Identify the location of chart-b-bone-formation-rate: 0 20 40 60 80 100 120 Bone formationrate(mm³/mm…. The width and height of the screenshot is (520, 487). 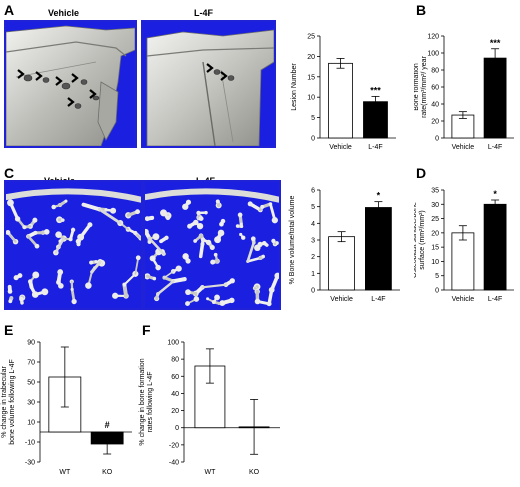
(464, 92).